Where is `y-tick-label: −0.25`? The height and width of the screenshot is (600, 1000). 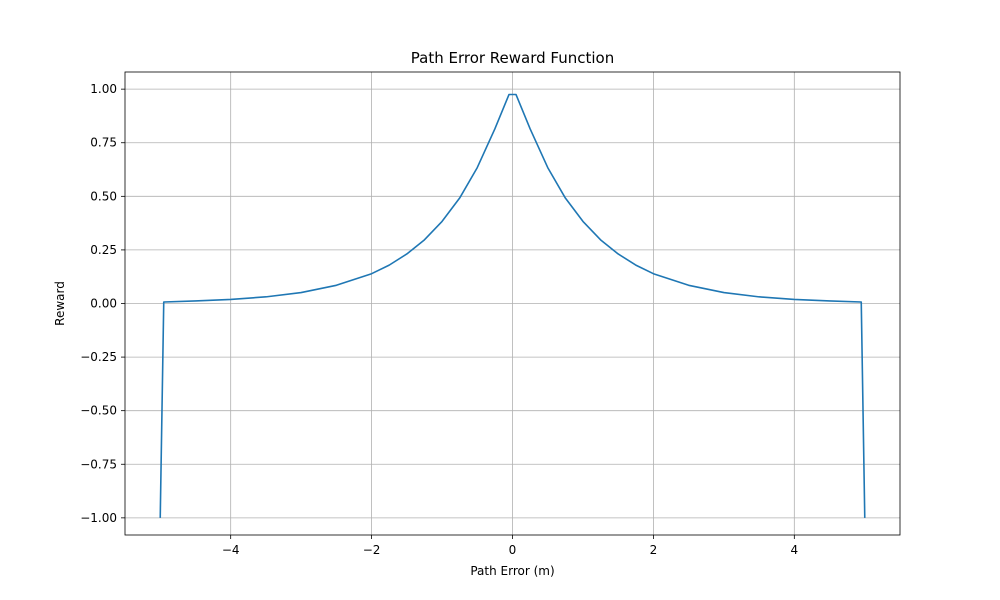 y-tick-label: −0.25 is located at coordinates (98, 357).